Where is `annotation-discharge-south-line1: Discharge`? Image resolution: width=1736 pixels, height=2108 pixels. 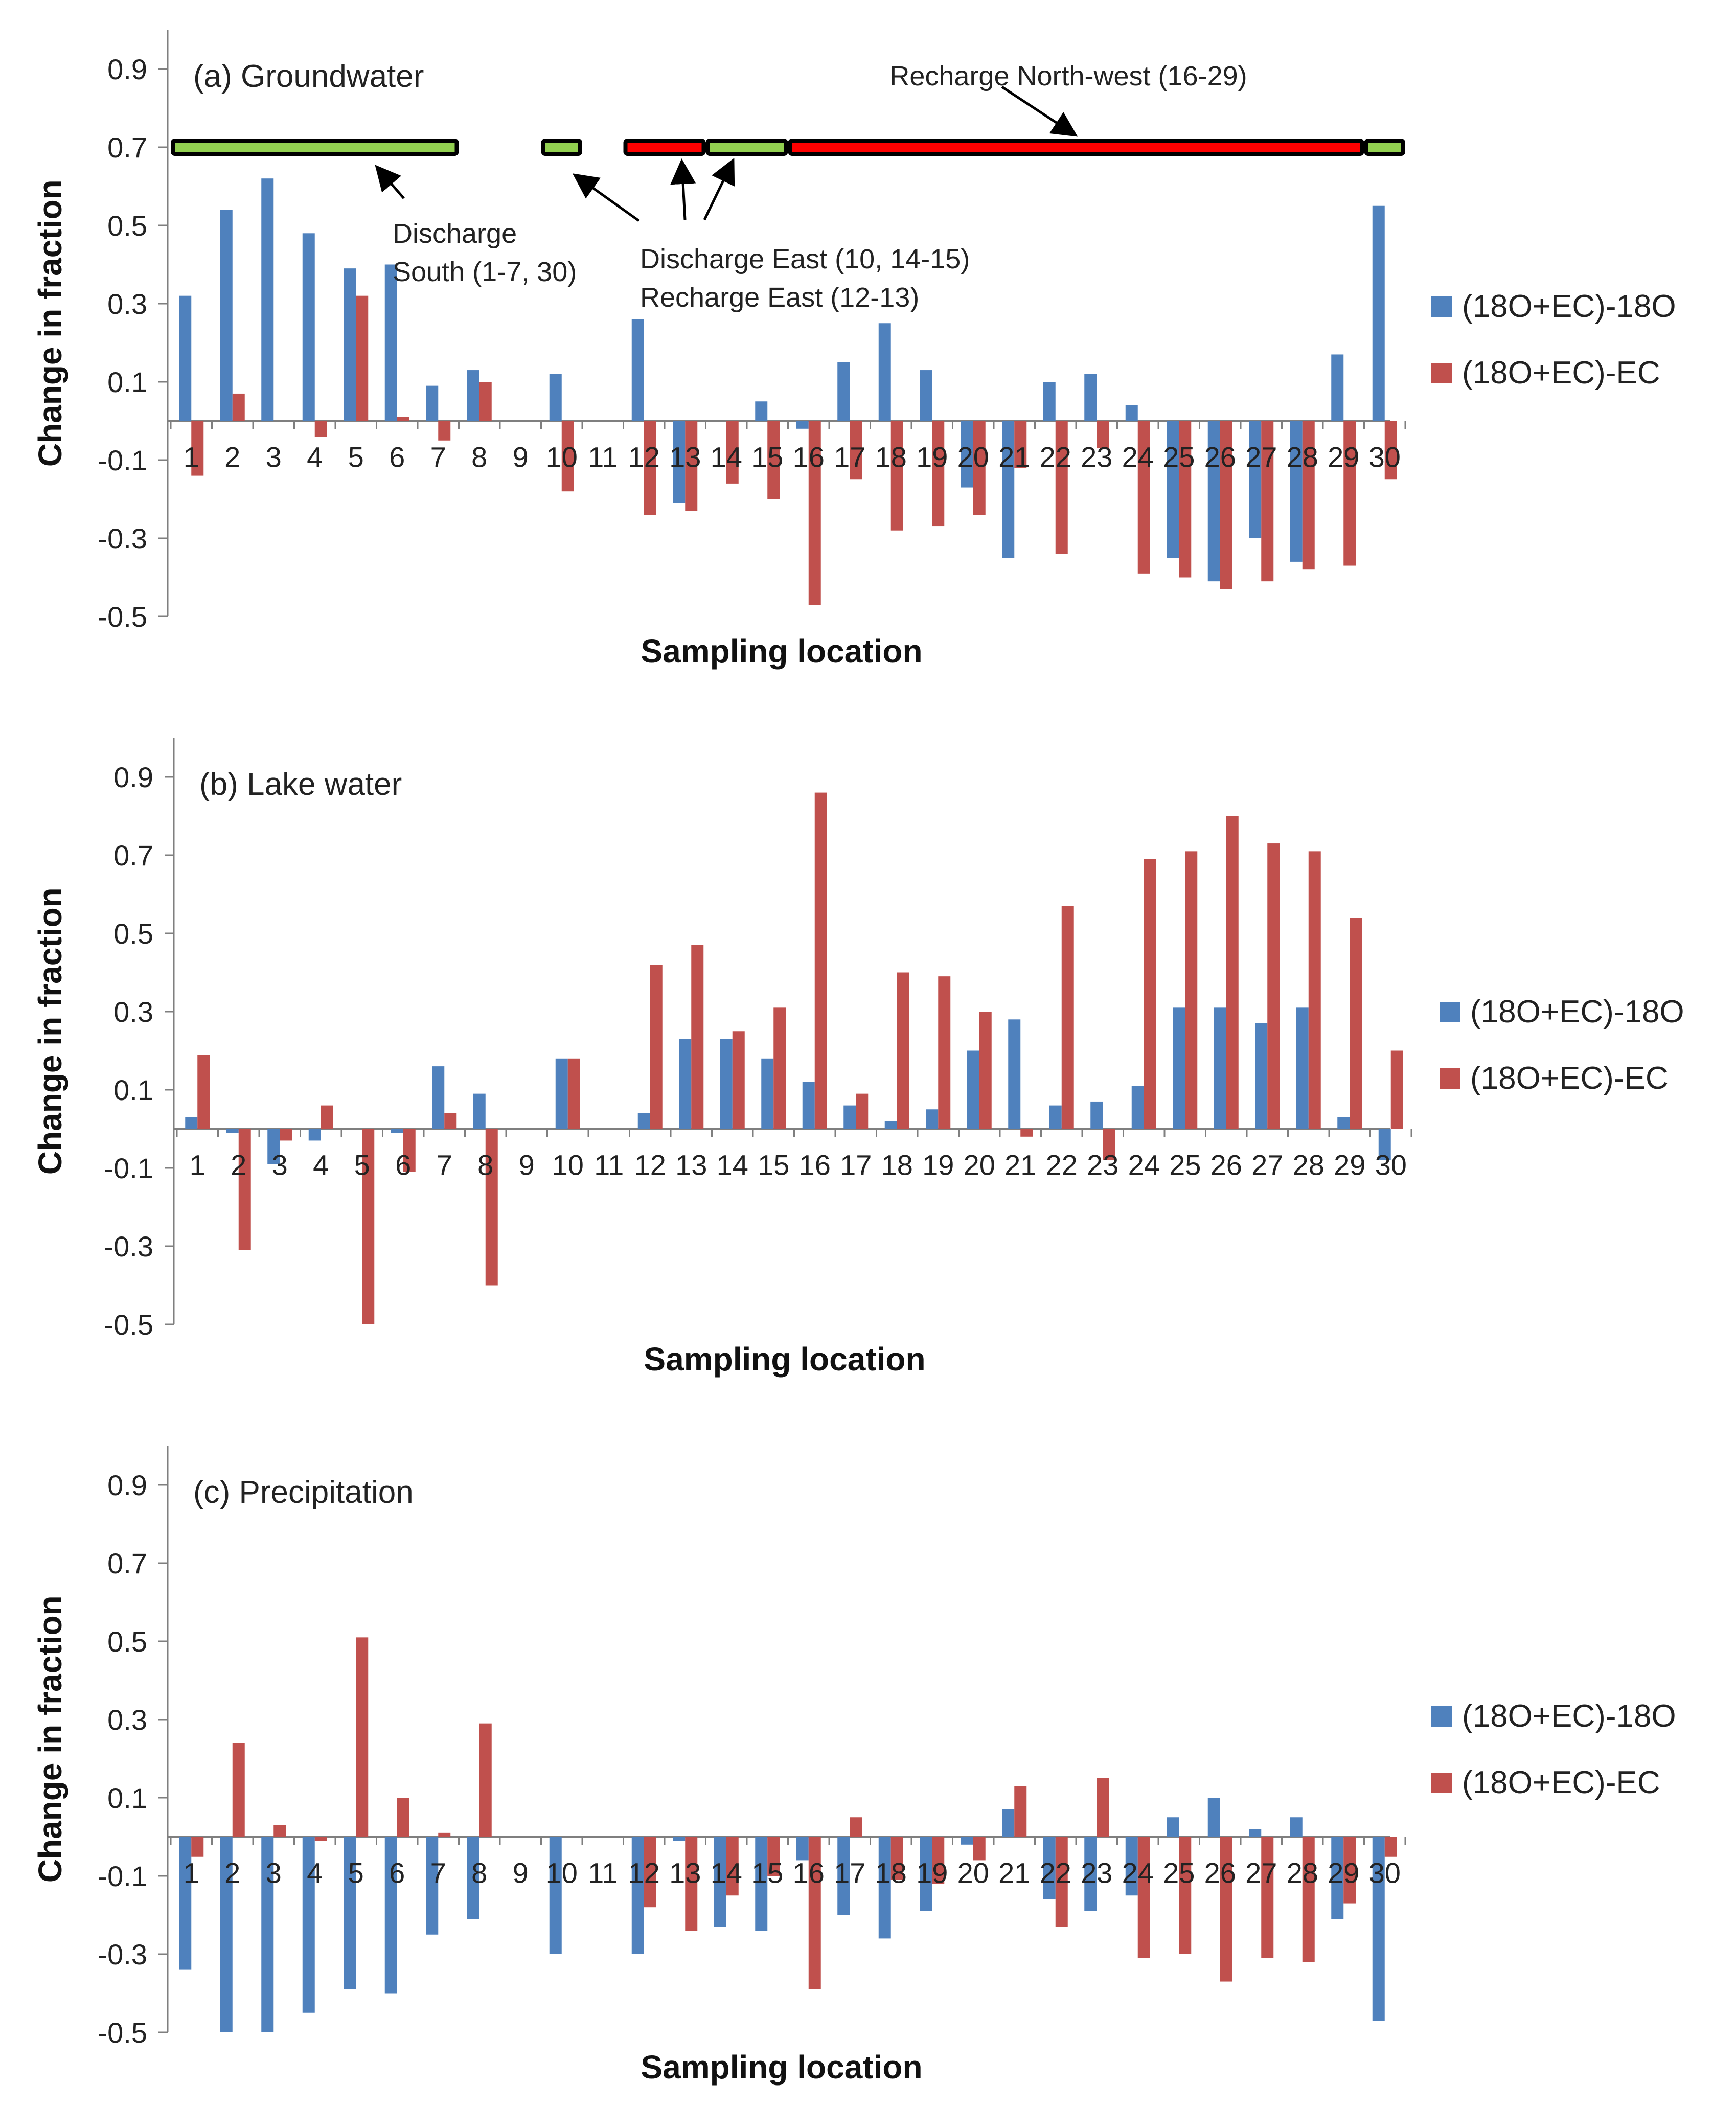
annotation-discharge-south-line1: Discharge is located at coordinates (455, 233).